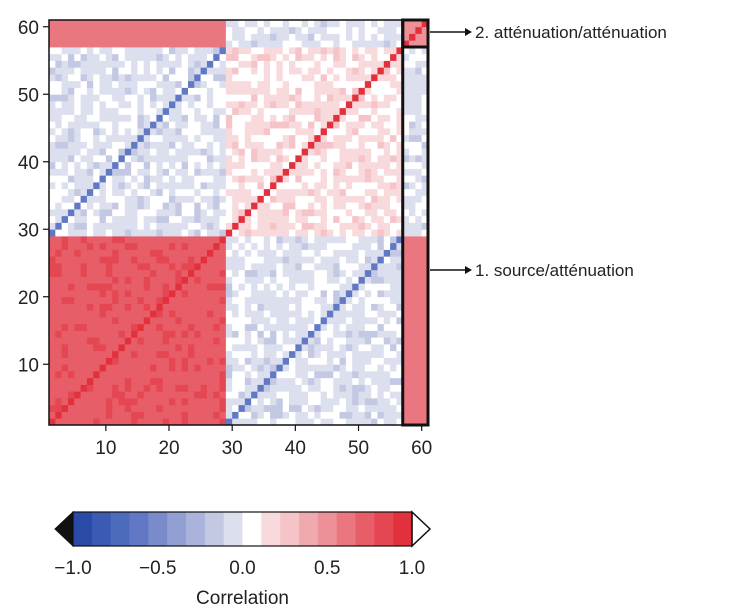 This screenshot has width=747, height=612. I want to click on x-tick-label: 10, so click(105, 448).